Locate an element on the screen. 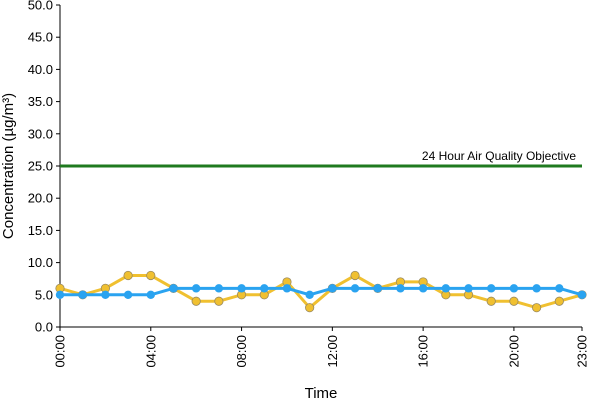 This screenshot has height=405, width=600. y-tick-label: 25.0 is located at coordinates (40, 166).